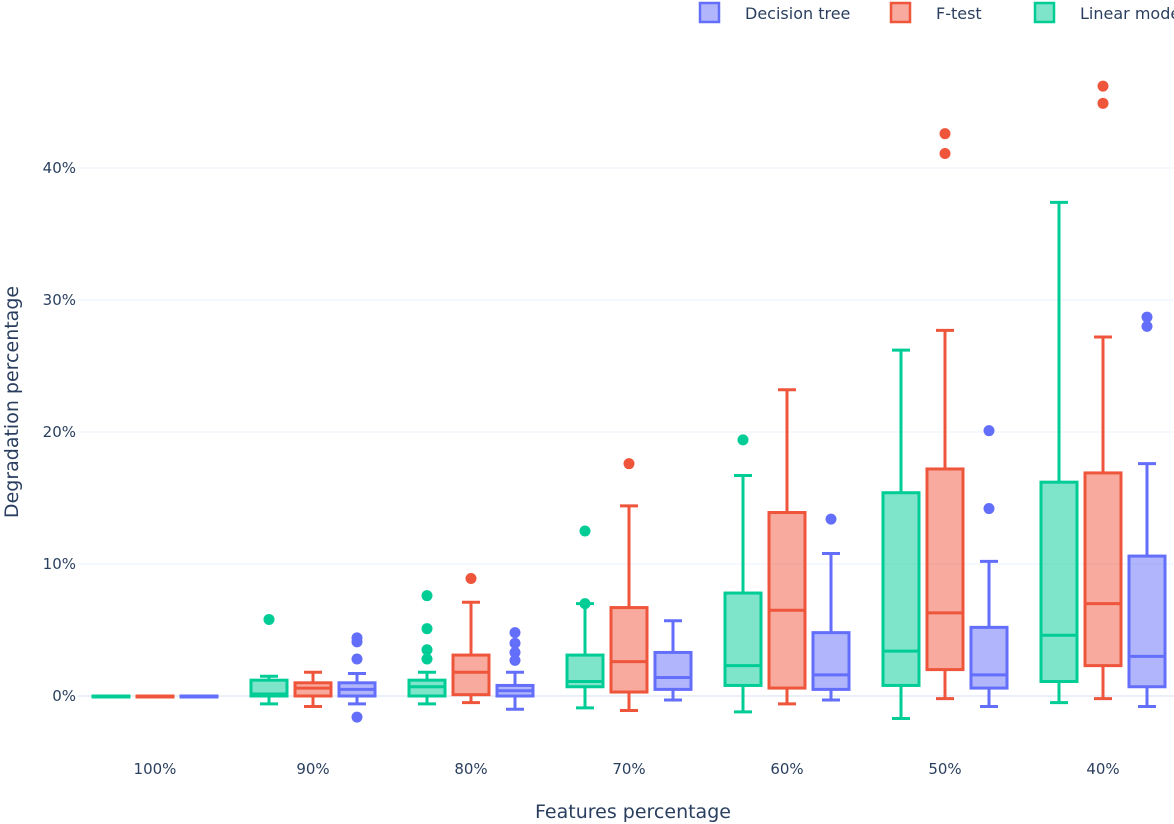 The width and height of the screenshot is (1174, 824). I want to click on y-tick-label: 30%, so click(59, 300).